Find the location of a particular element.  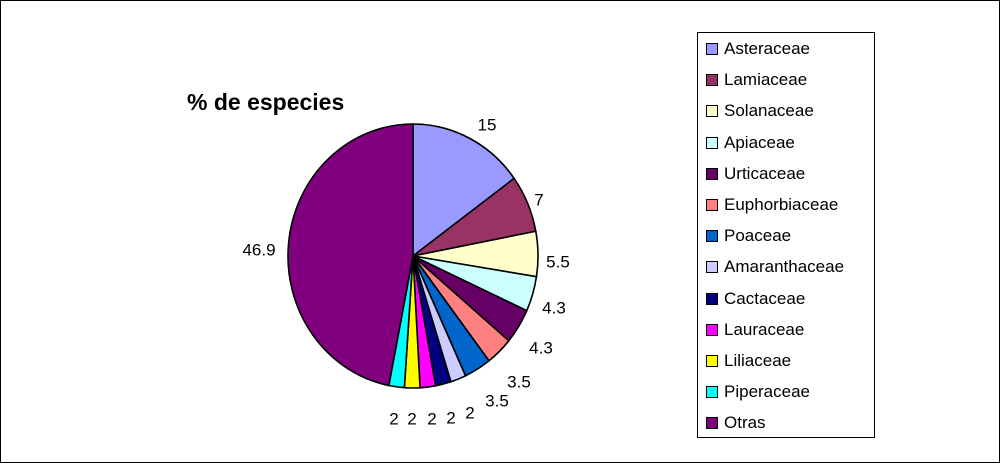

legend-item-lamiaceae: Lamiaceae is located at coordinates (756, 80).